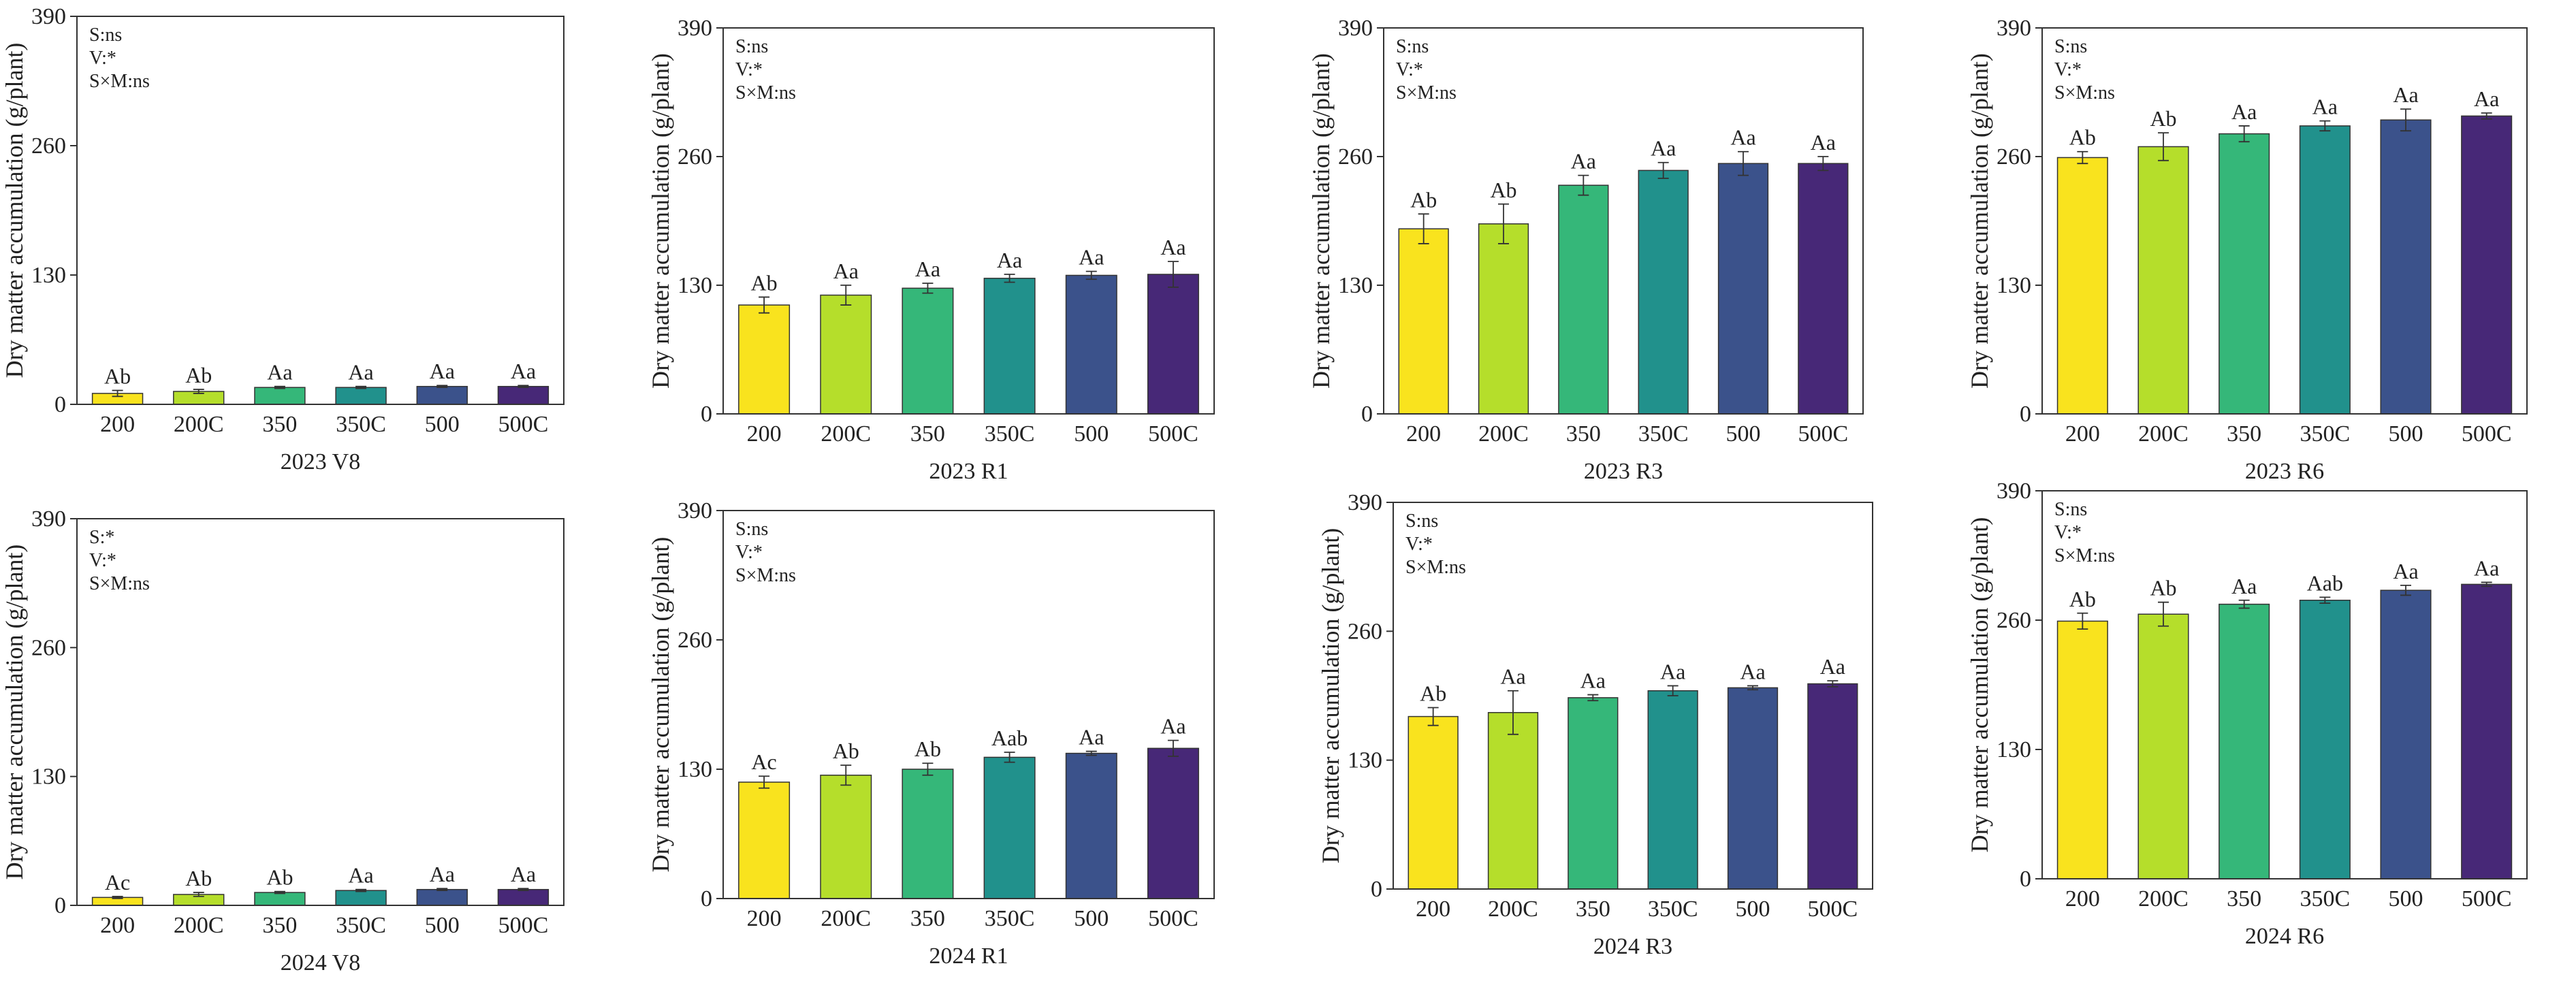 The height and width of the screenshot is (985, 2576). Describe the element at coordinates (846, 918) in the screenshot. I see `x-tick-label: 200C` at that location.